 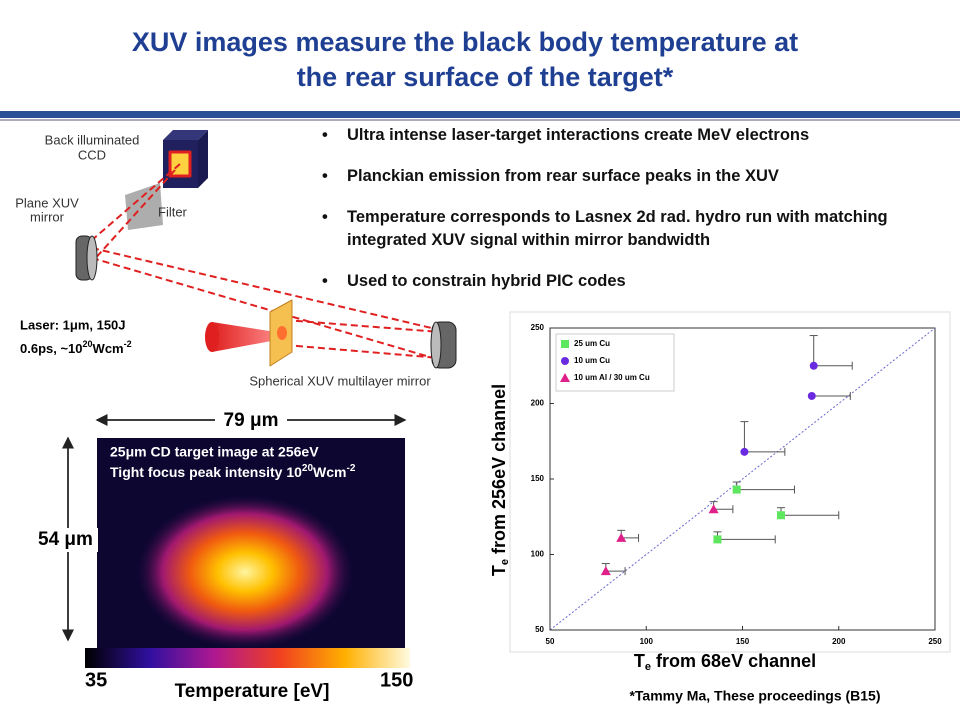 I want to click on image-caption: Tight focus peak intensity 1020Wcm-2, so click(x=233, y=471).